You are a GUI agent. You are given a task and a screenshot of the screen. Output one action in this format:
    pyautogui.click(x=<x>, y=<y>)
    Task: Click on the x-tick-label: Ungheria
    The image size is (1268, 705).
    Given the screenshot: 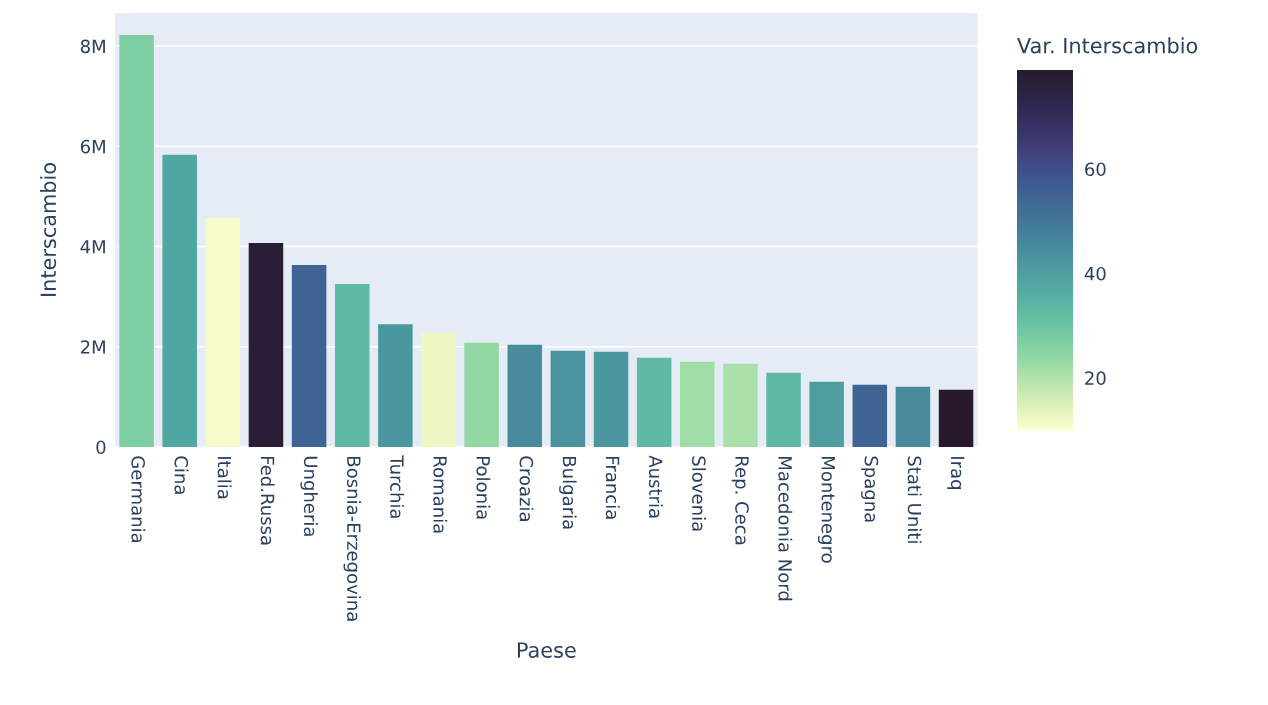 What is the action you would take?
    pyautogui.click(x=309, y=496)
    